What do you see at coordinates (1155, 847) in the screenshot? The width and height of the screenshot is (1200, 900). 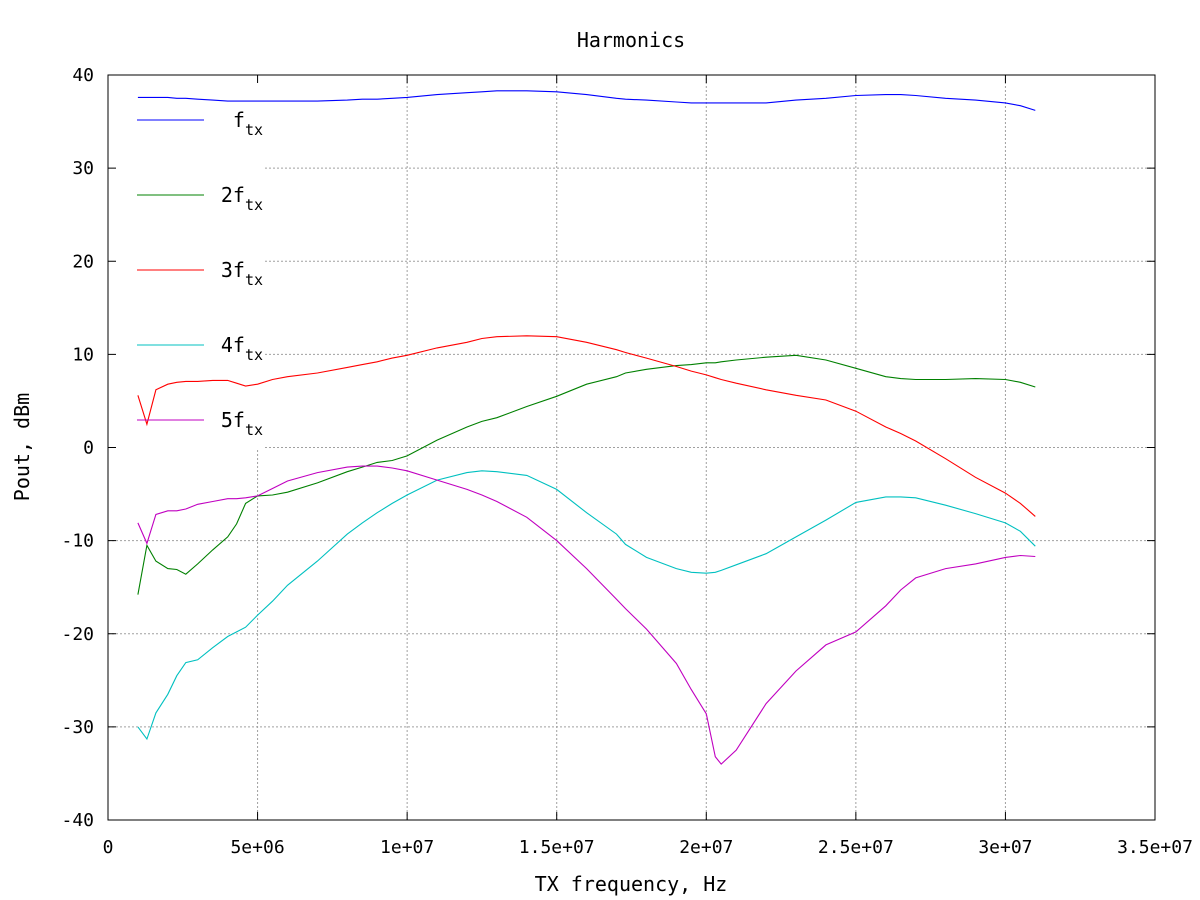 I see `x-tick-label: 3.5e+07` at bounding box center [1155, 847].